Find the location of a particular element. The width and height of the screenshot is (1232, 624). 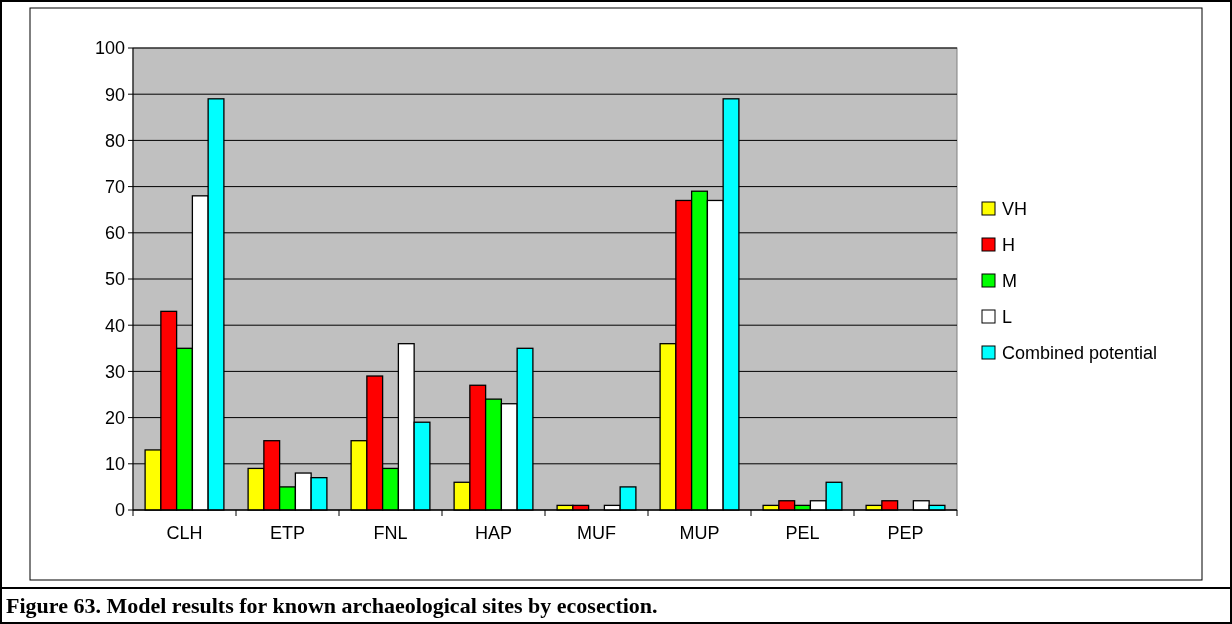

x-tick-label: PEP is located at coordinates (905, 533).